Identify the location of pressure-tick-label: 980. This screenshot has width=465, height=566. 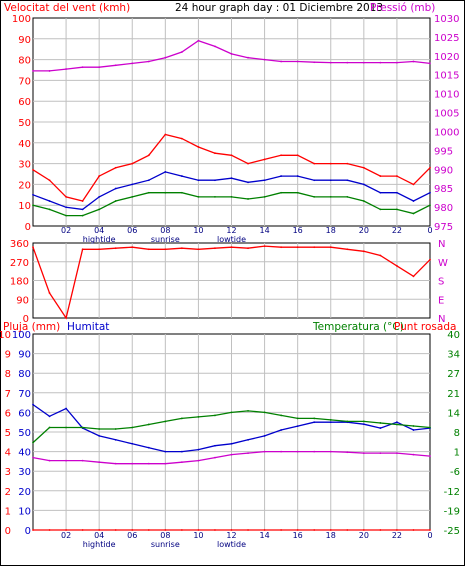
(443, 208).